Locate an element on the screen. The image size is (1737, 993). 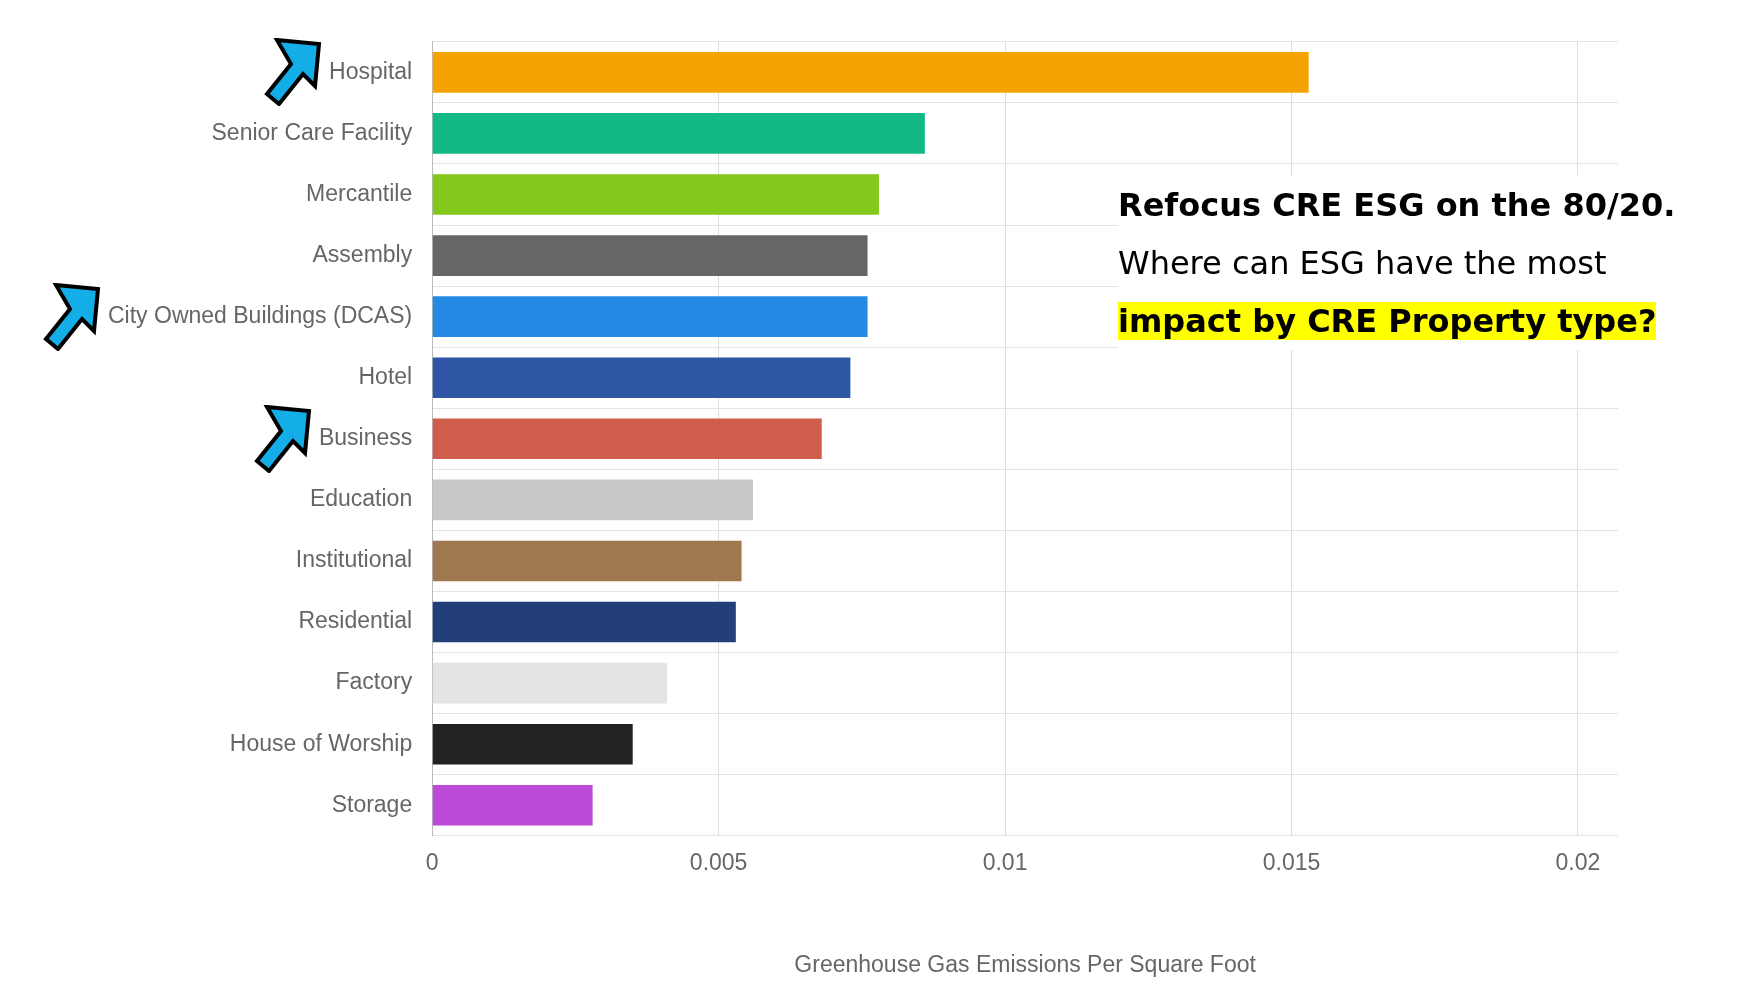
x-axis-title: Greenhouse Gas Emissions Per Square Foot is located at coordinates (1025, 963).